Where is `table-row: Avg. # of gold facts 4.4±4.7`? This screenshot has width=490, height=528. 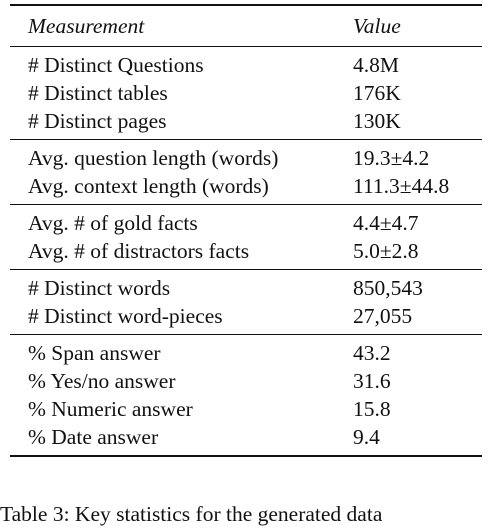 table-row: Avg. # of gold facts 4.4±4.7 is located at coordinates (246, 223).